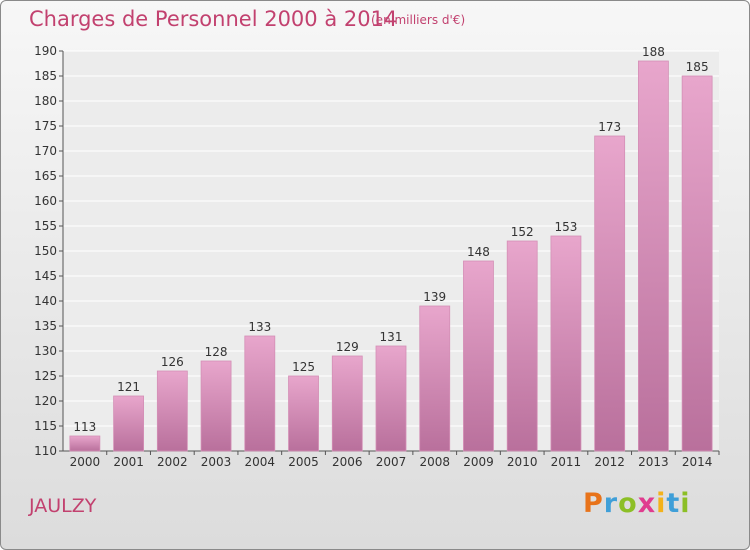 This screenshot has width=750, height=550. I want to click on proxiti-logo: Proxiti, so click(637, 503).